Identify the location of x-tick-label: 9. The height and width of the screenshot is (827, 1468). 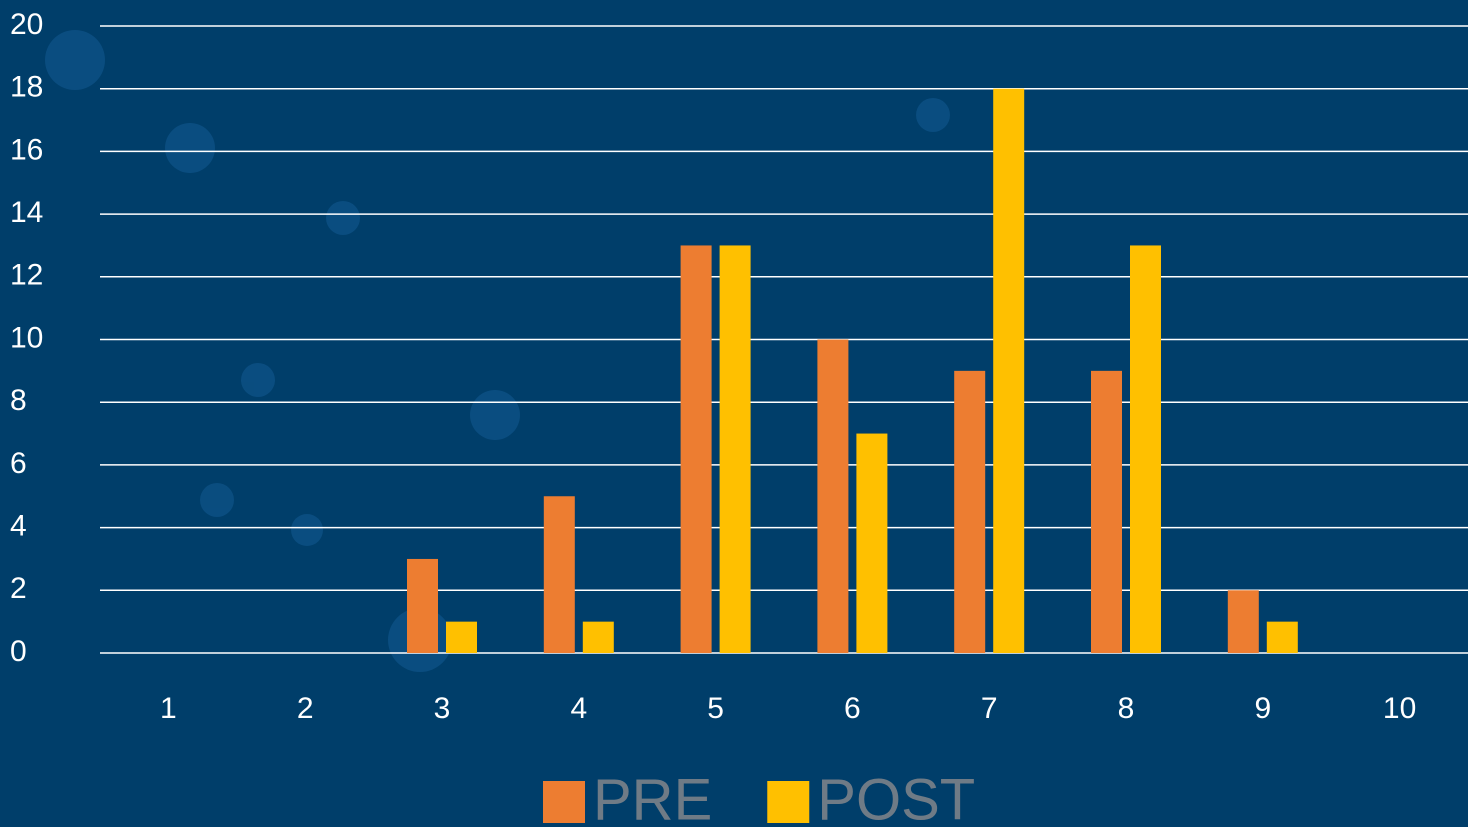
(1262, 708).